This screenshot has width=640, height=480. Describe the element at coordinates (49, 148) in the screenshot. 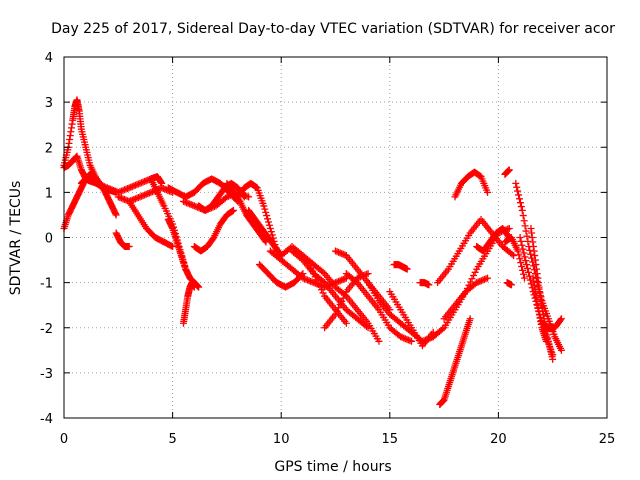

I see `y-tick-label: 2` at that location.